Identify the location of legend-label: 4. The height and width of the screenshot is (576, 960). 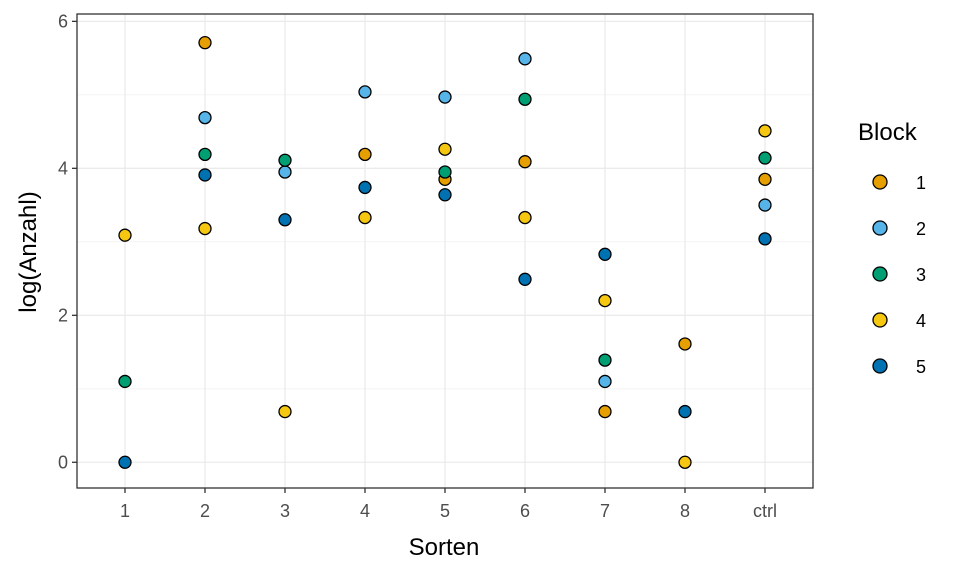
(921, 321).